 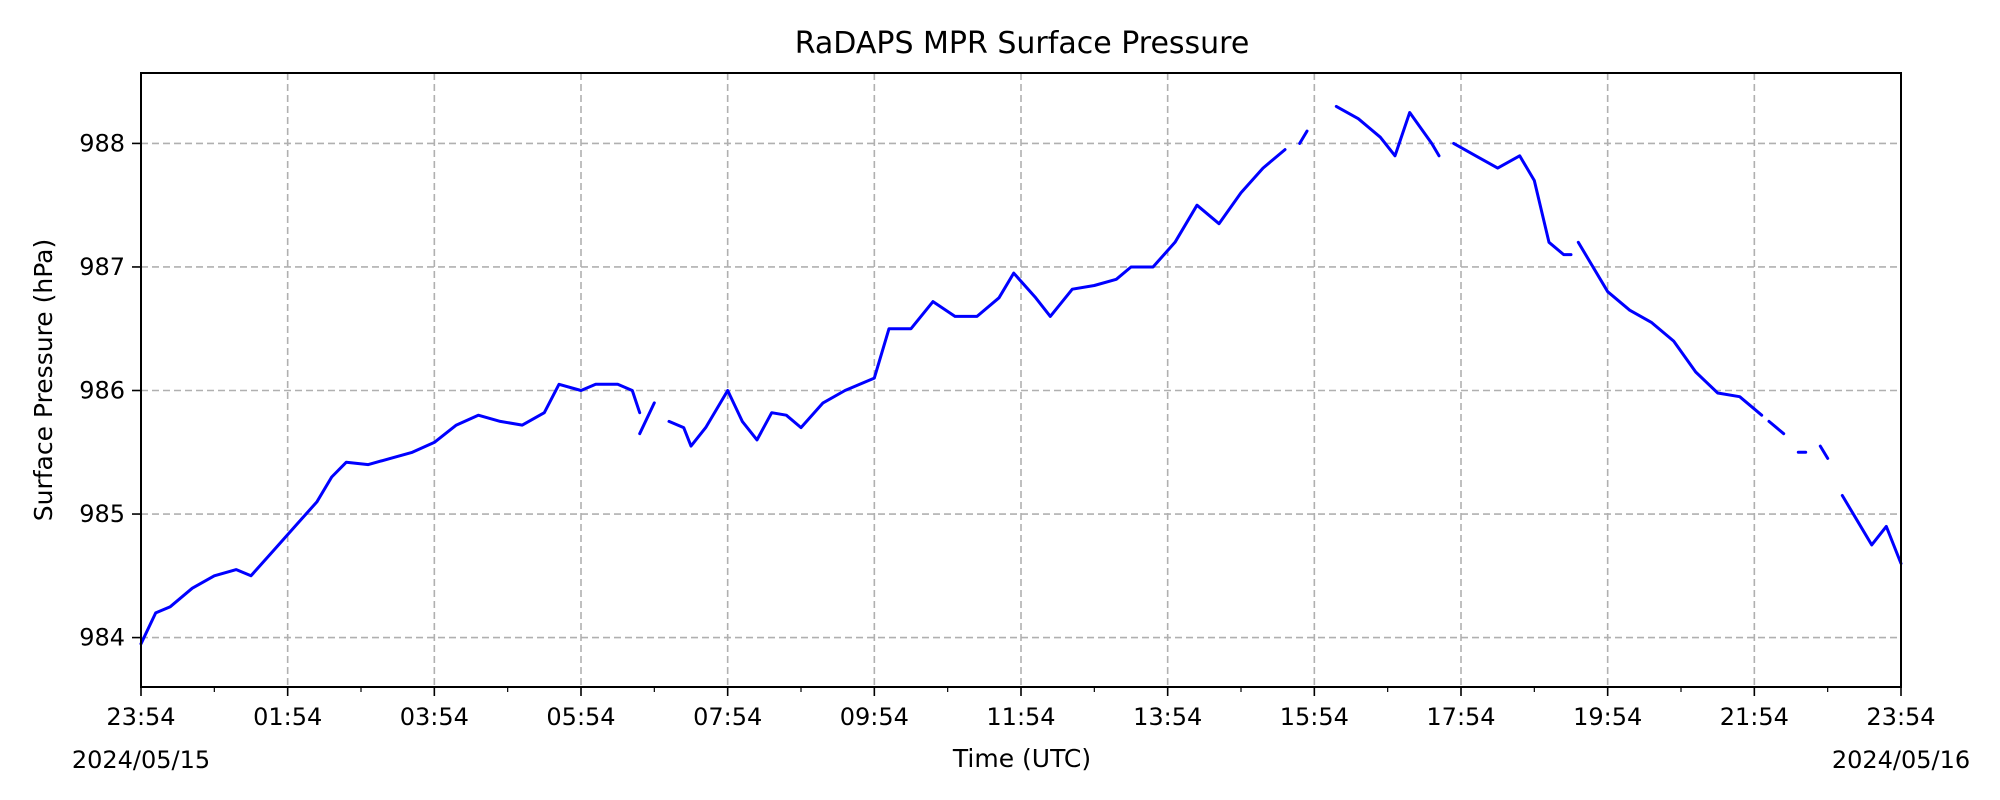 I want to click on x-tick-label: 17:54, so click(x=1460, y=717).